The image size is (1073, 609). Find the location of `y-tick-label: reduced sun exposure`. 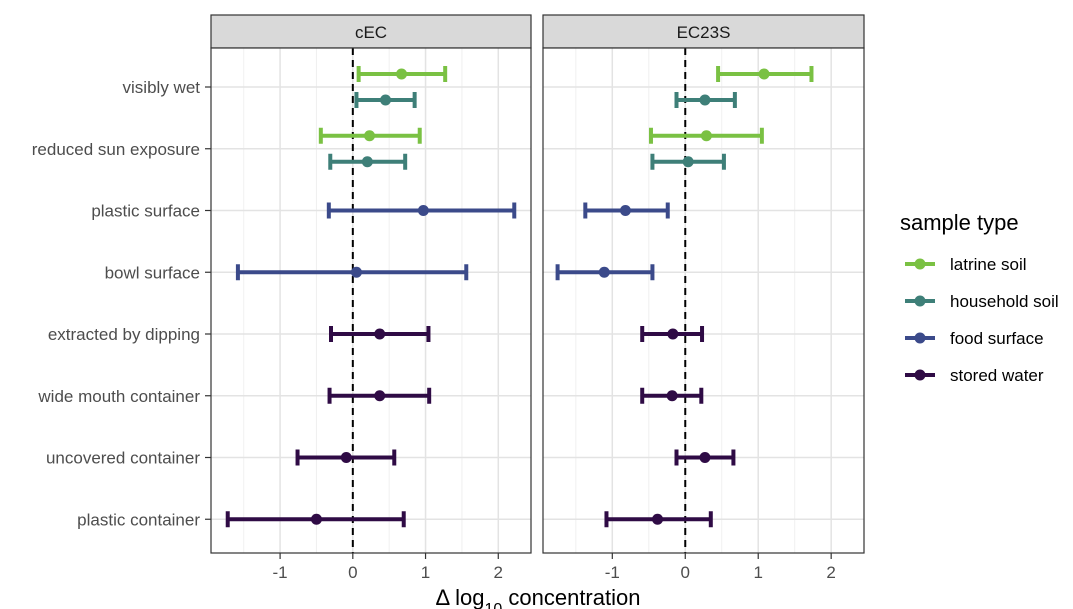

y-tick-label: reduced sun exposure is located at coordinates (116, 149).